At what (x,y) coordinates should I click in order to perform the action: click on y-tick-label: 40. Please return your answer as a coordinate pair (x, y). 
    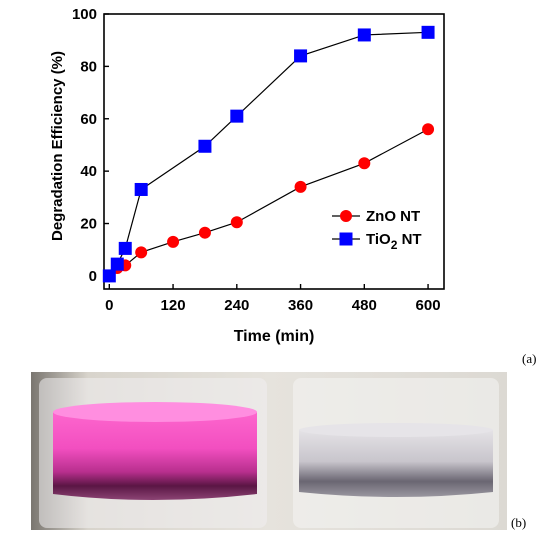
    Looking at the image, I should click on (88, 171).